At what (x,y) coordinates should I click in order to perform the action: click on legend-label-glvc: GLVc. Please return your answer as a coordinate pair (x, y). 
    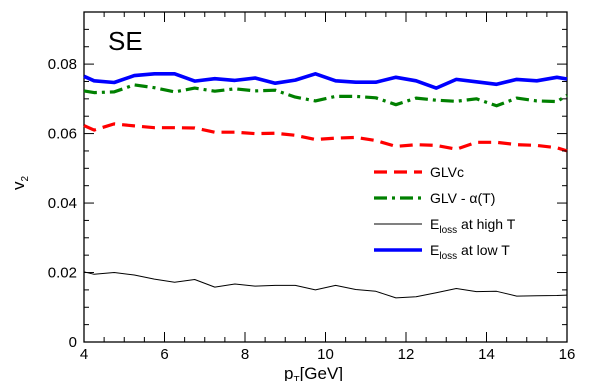
    Looking at the image, I should click on (447, 172).